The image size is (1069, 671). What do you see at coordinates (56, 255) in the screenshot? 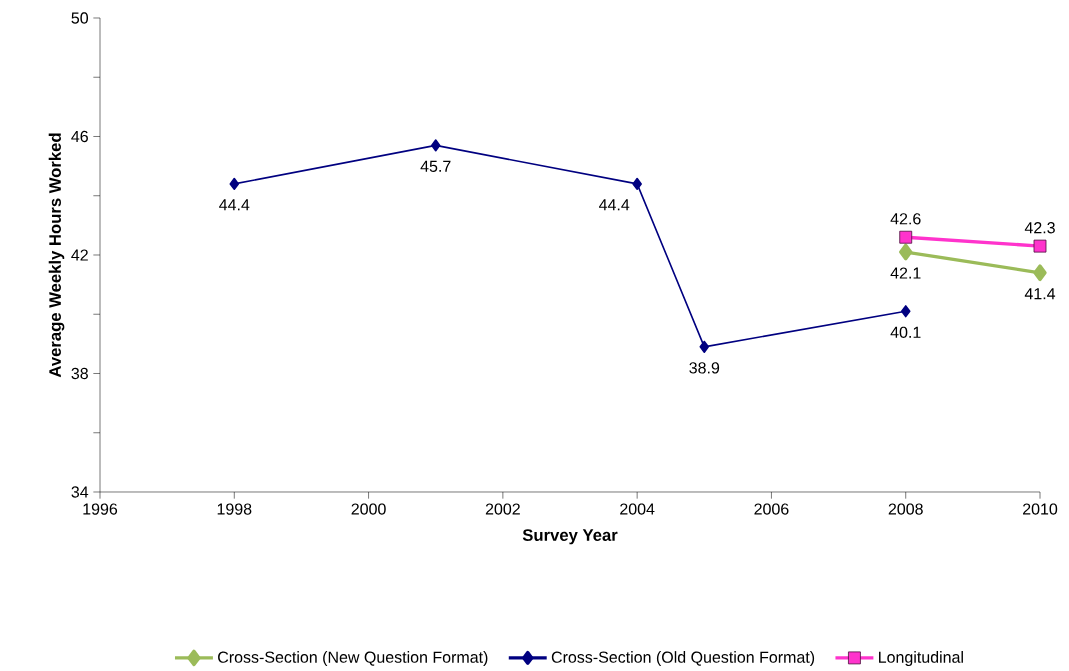
I see `y-axis-title: Average Weekly Hours Worked` at bounding box center [56, 255].